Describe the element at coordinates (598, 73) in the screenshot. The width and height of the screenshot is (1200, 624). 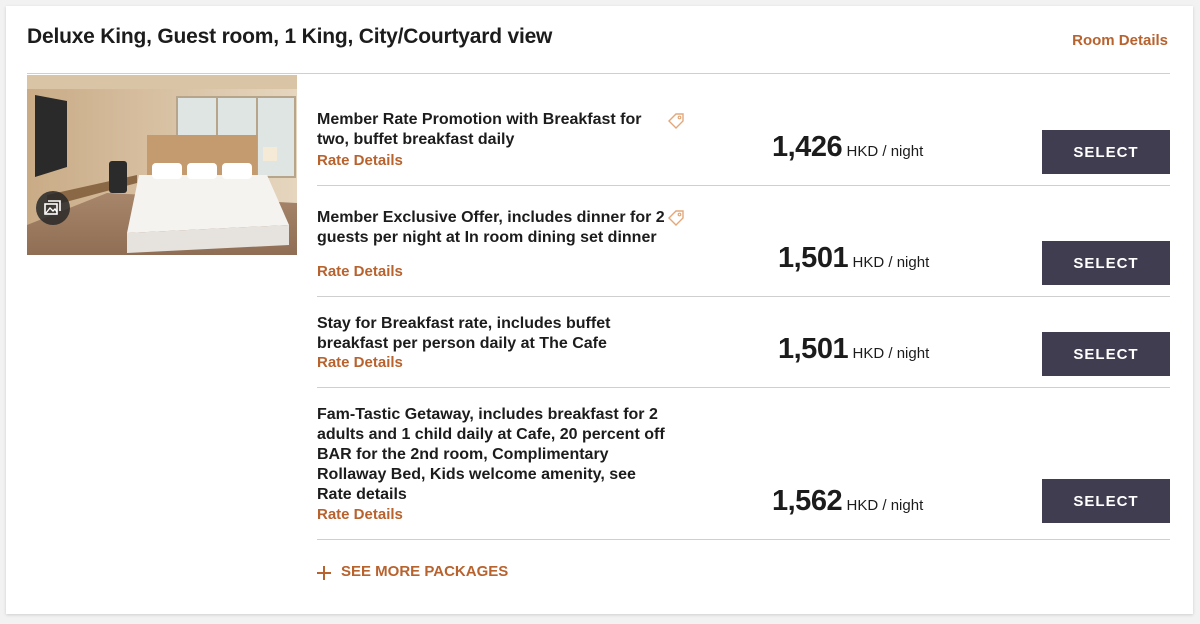
I see `header-divider` at that location.